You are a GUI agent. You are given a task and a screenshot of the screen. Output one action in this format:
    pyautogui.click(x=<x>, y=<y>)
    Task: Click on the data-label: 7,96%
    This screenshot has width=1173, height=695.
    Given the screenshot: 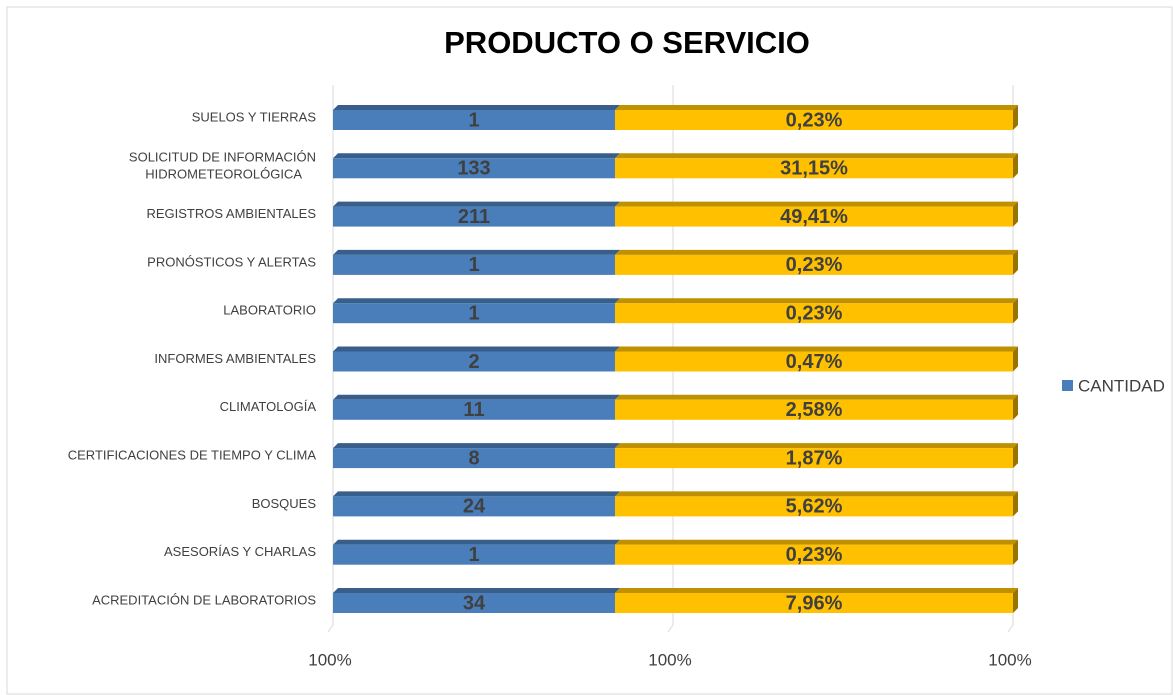 What is the action you would take?
    pyautogui.click(x=814, y=603)
    